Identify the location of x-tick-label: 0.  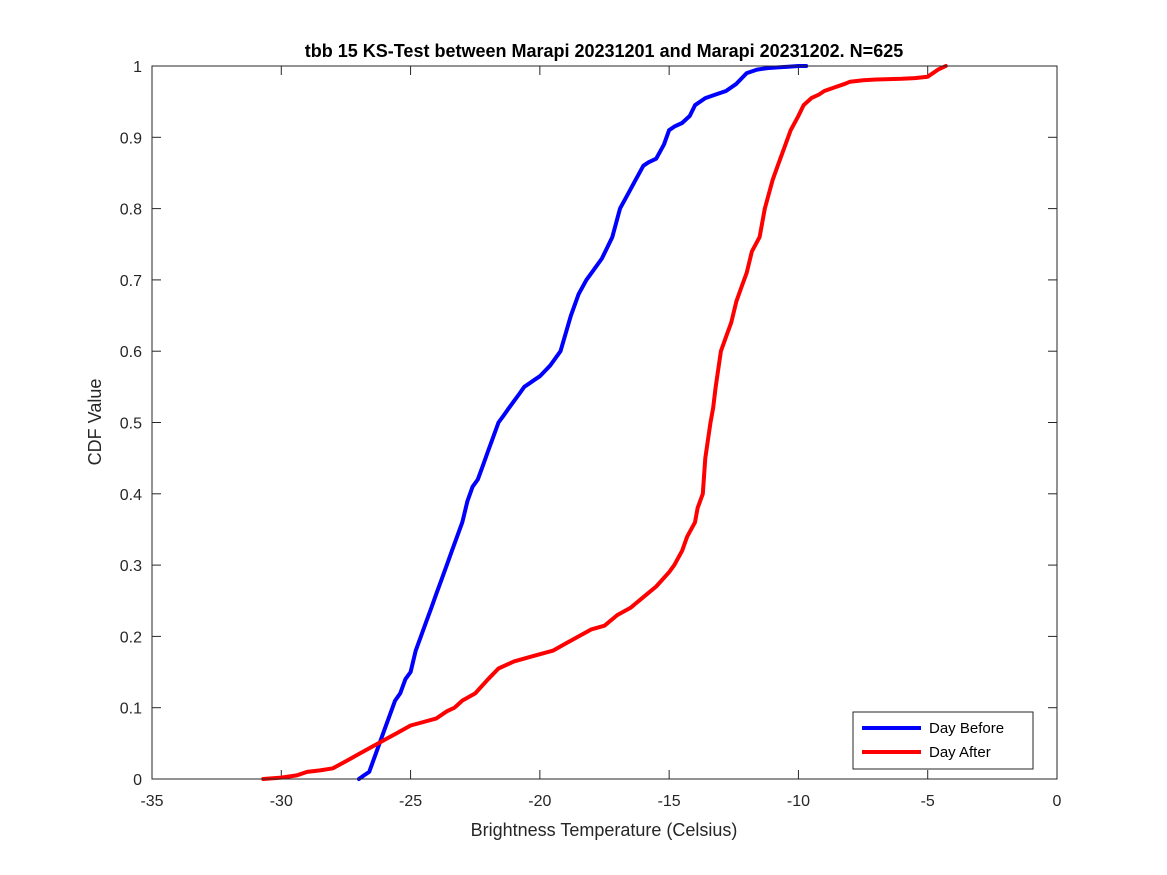
(1057, 801).